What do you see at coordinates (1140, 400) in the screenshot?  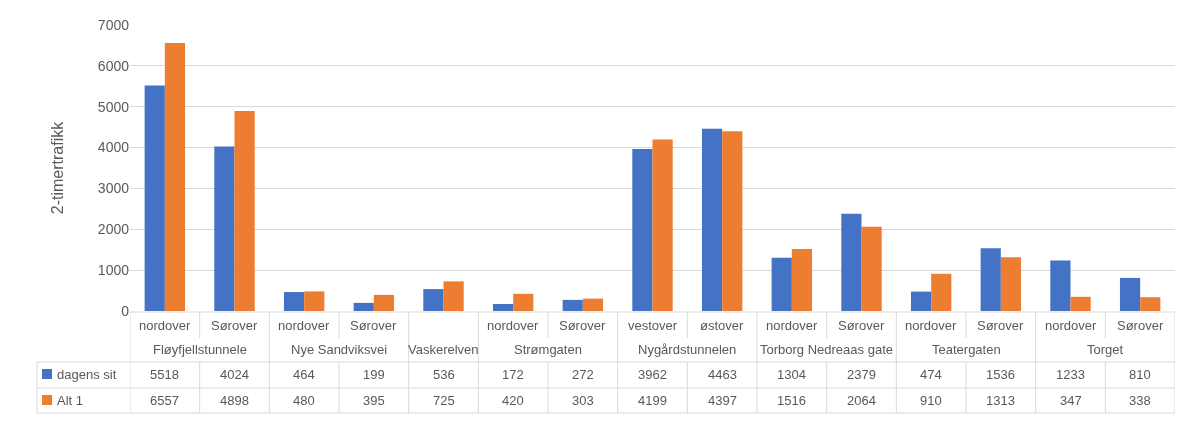 I see `data-label: 338` at bounding box center [1140, 400].